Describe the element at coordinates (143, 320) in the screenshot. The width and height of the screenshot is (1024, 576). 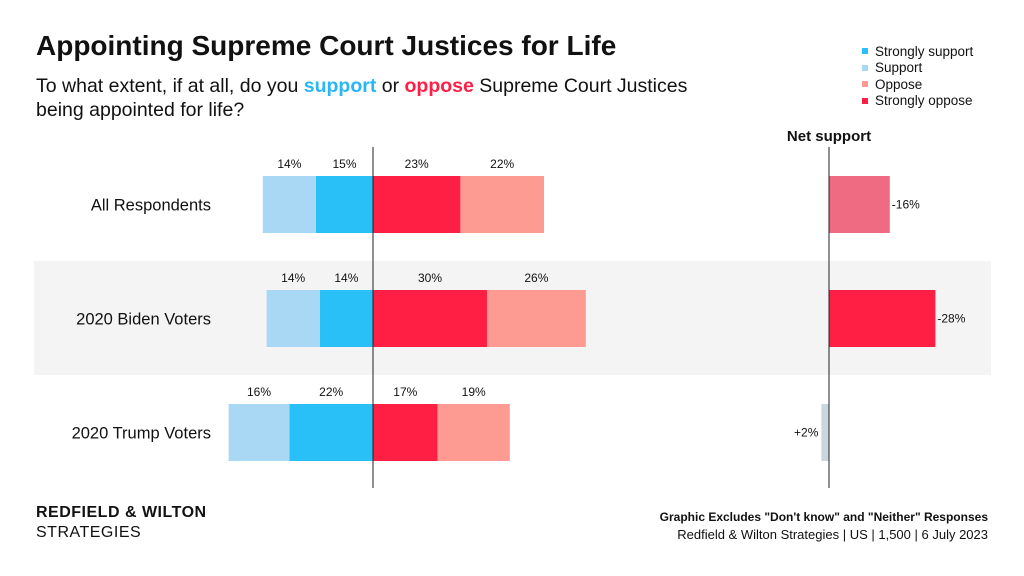
I see `row-label-1: 2020 Biden Voters` at that location.